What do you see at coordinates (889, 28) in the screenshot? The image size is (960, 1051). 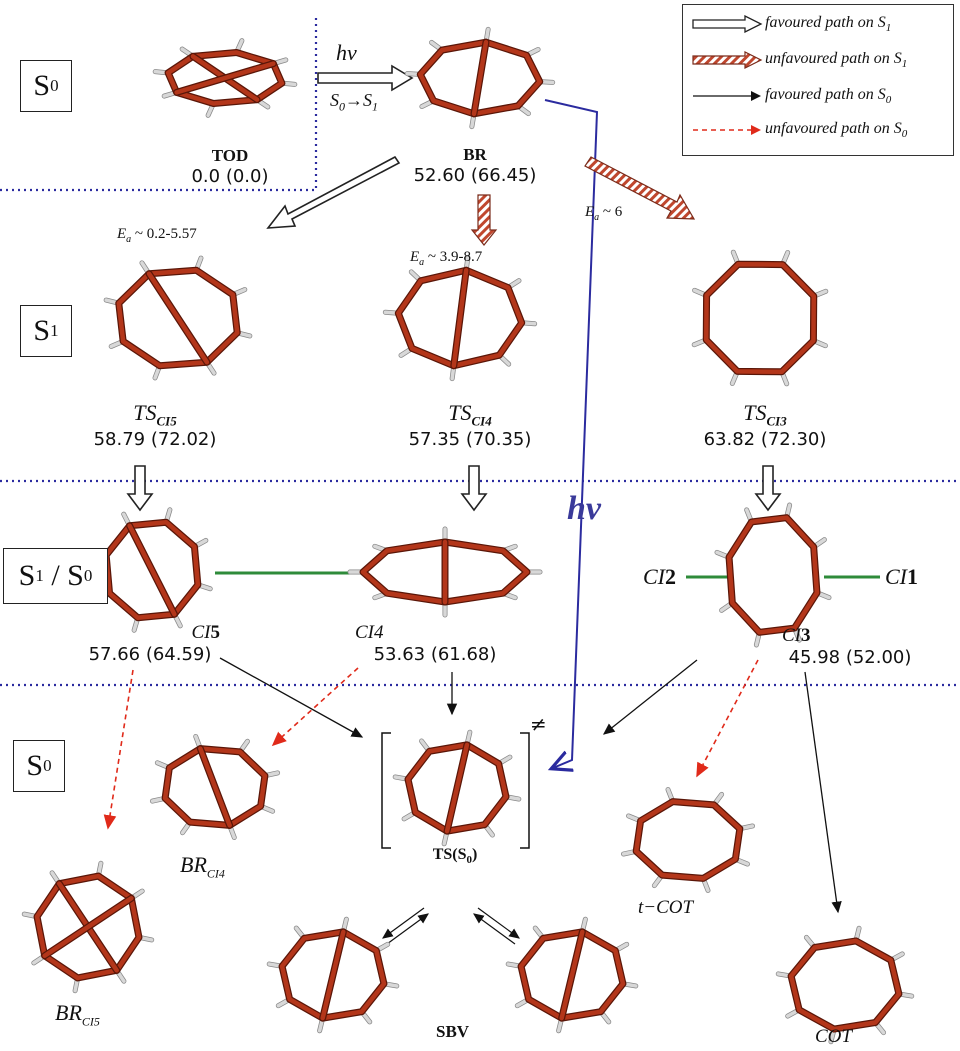 I see `legend-sub-1: 1` at bounding box center [889, 28].